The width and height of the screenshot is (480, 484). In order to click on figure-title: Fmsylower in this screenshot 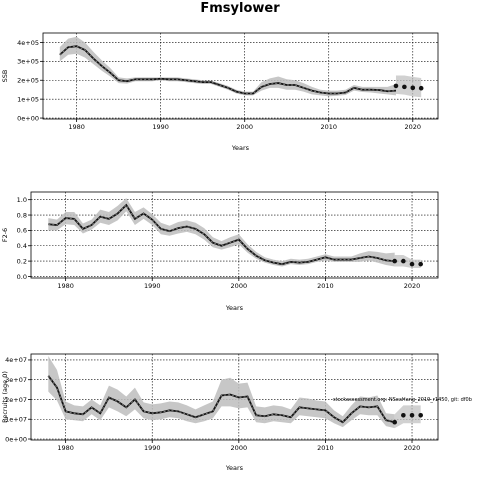, I will do `click(240, 8)`.